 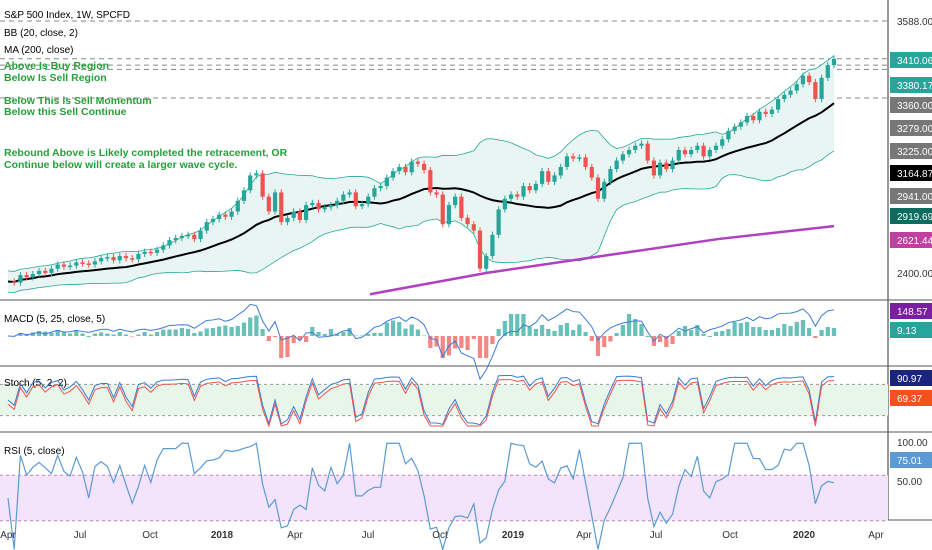 I want to click on stoch-d-label: 69.37, so click(x=909, y=399).